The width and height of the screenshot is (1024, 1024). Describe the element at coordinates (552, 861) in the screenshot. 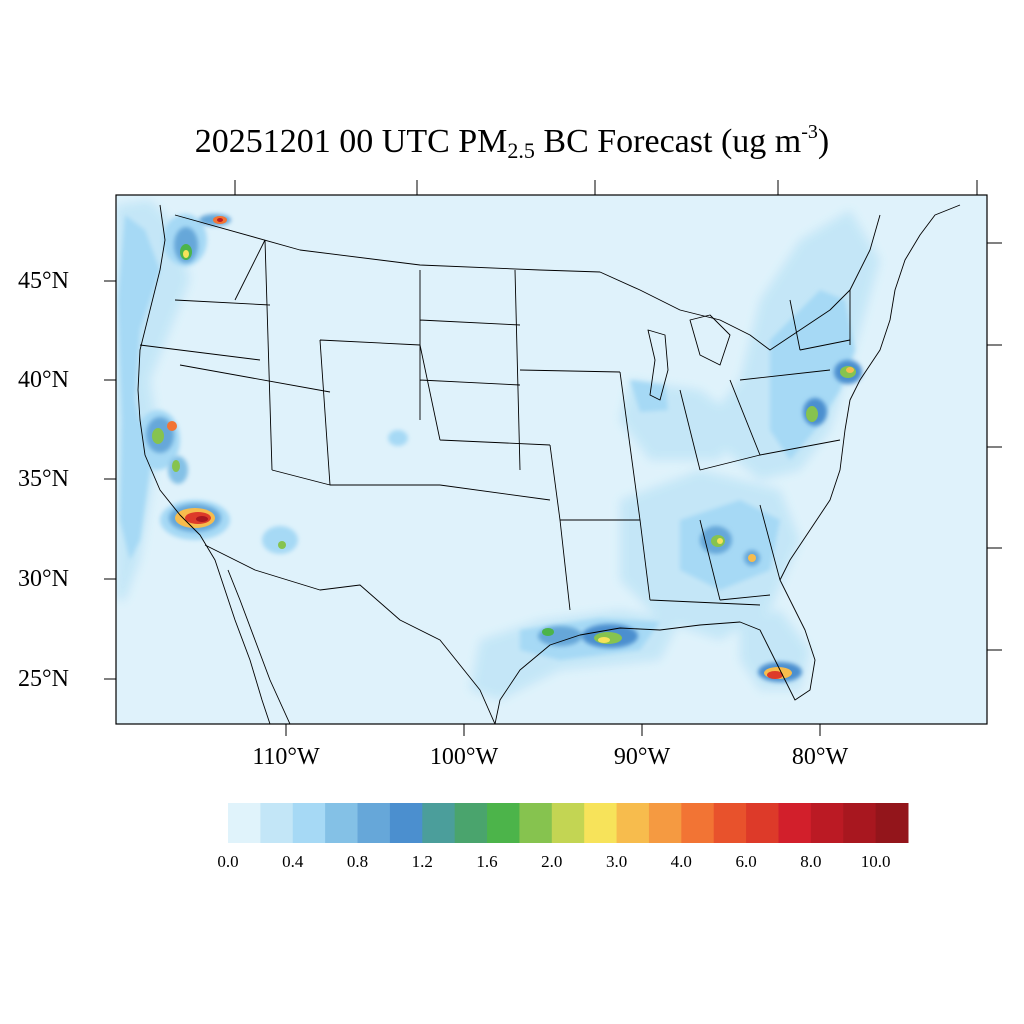

I see `colorbar-tick-label: 2.0` at that location.